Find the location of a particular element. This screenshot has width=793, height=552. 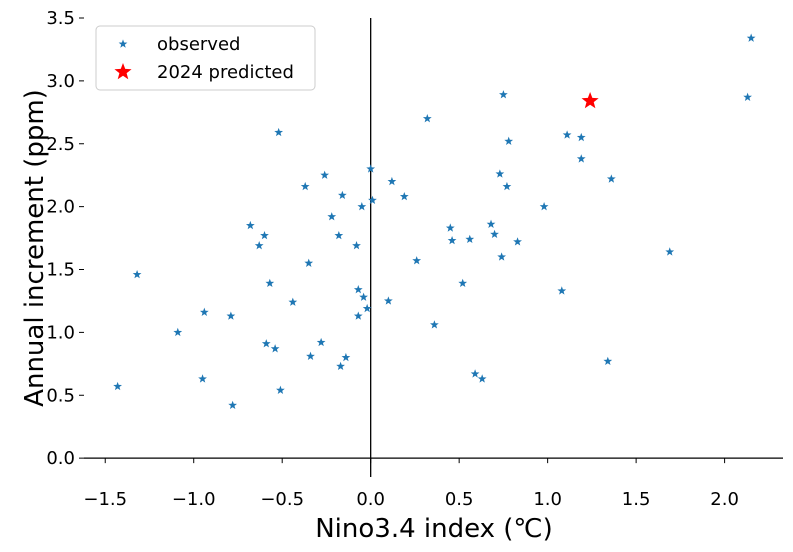

x-axis-ticks: −1.5 −1.0 −0.5 0.0 0.5 1.0 1.5 2.0 is located at coordinates (411, 484).